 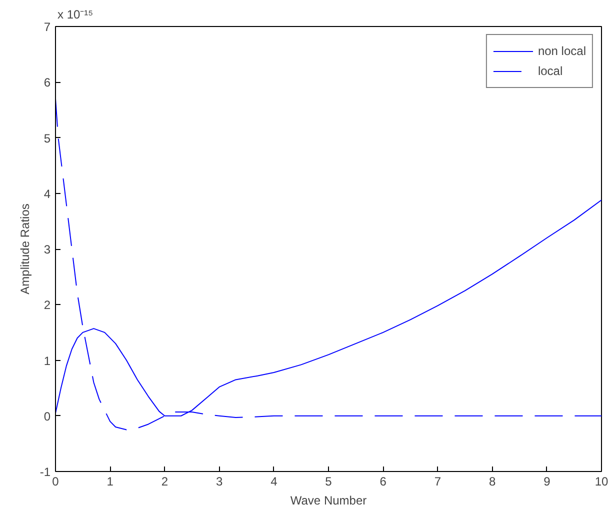 What do you see at coordinates (47, 27) in the screenshot?
I see `y-tick-label: 7` at bounding box center [47, 27].